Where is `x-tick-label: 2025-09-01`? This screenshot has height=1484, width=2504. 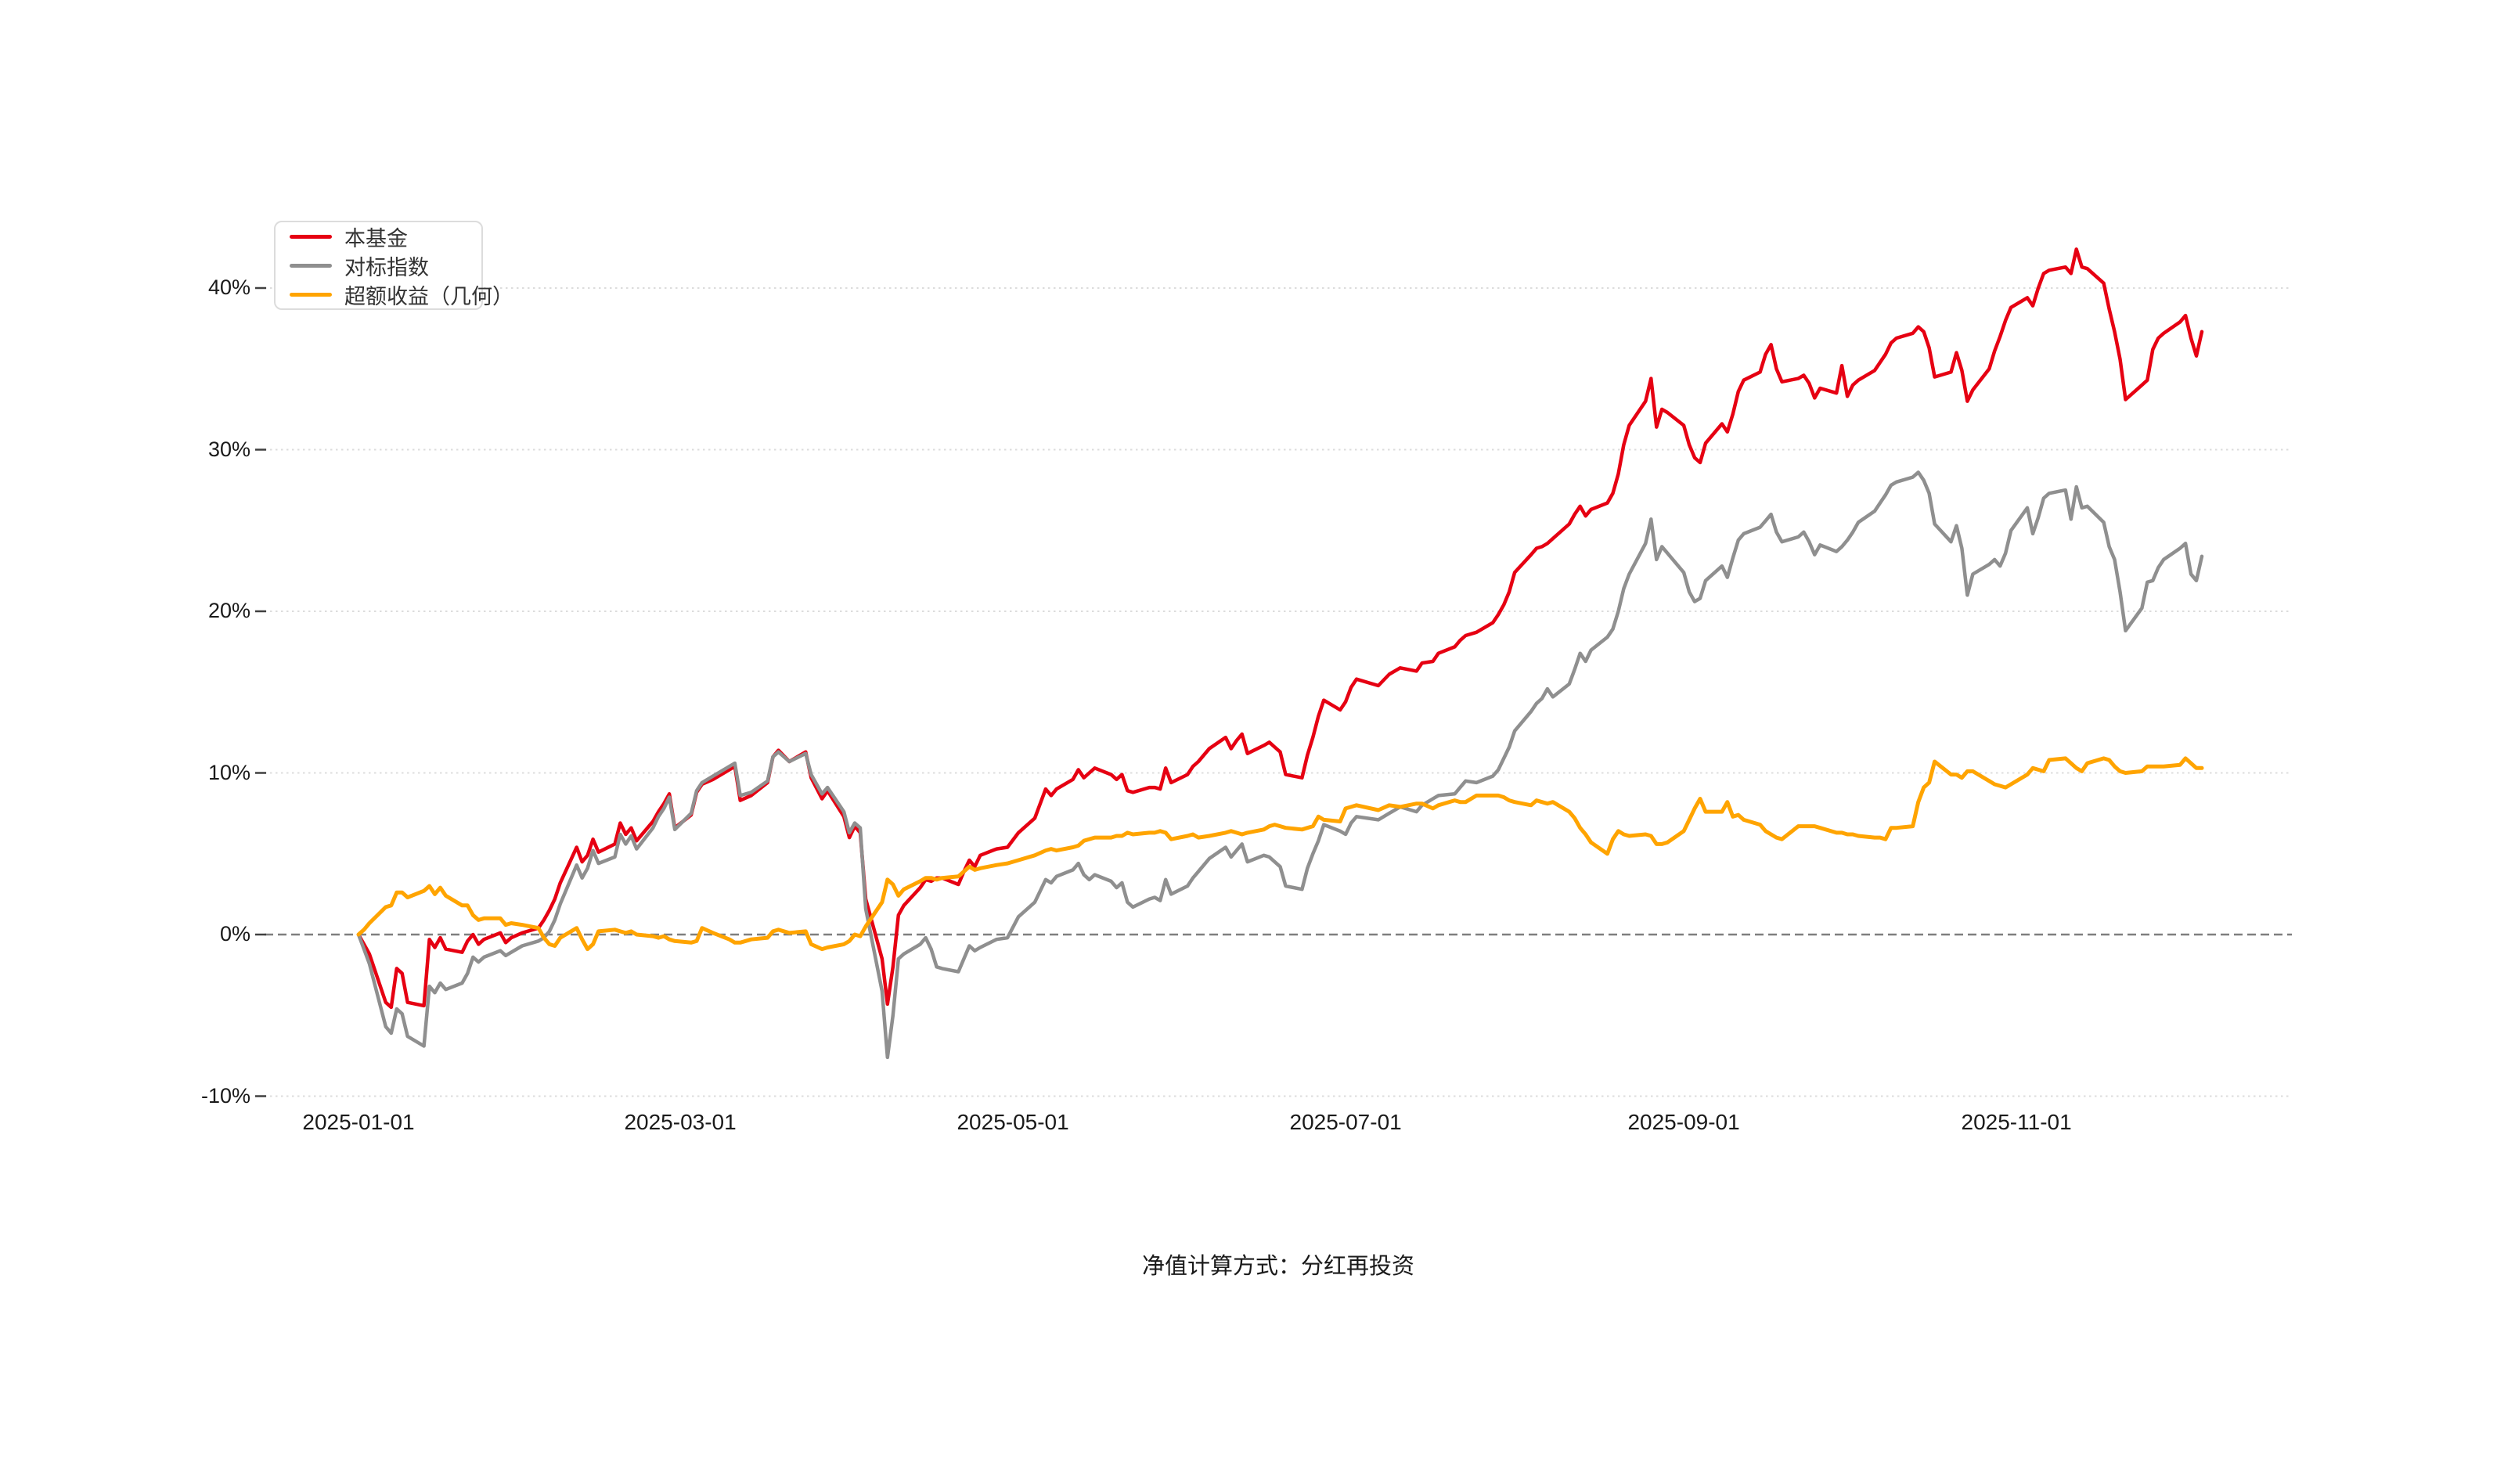 x-tick-label: 2025-09-01 is located at coordinates (1683, 1122).